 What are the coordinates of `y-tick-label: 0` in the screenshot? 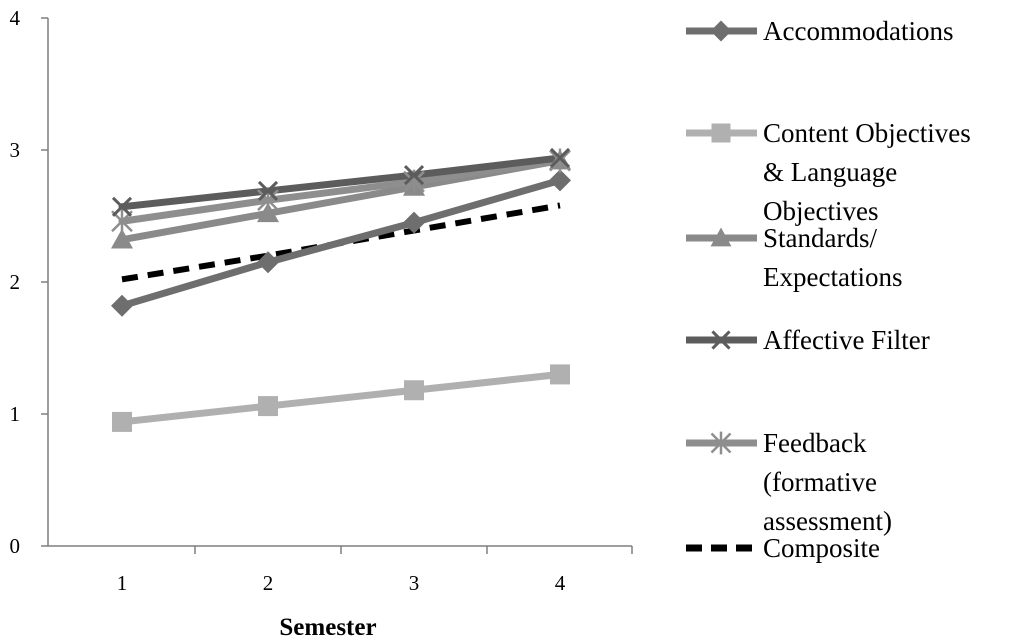 It's located at (15, 546).